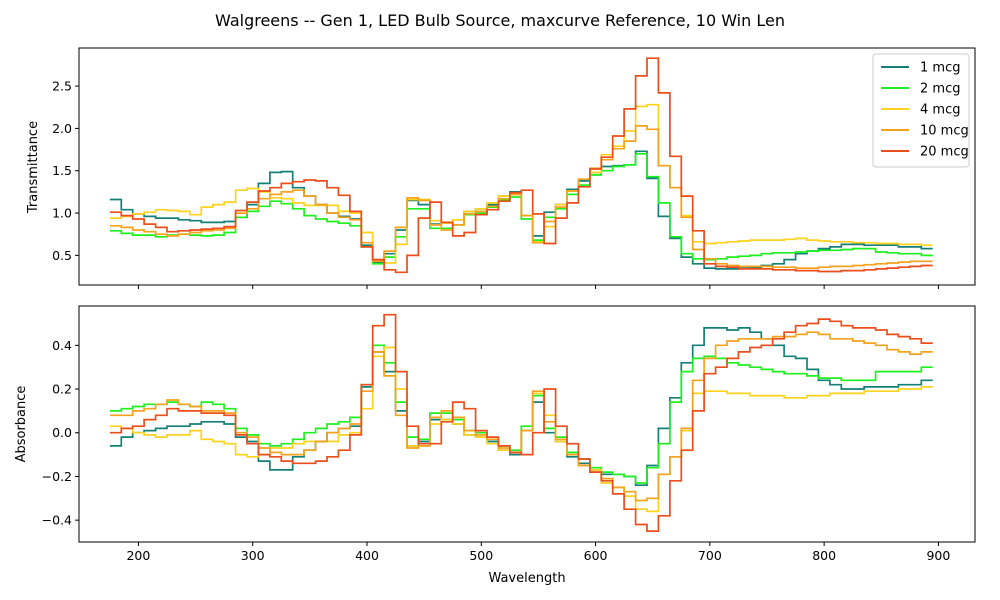  I want to click on absorbance-xtick-label-200: 200, so click(138, 555).